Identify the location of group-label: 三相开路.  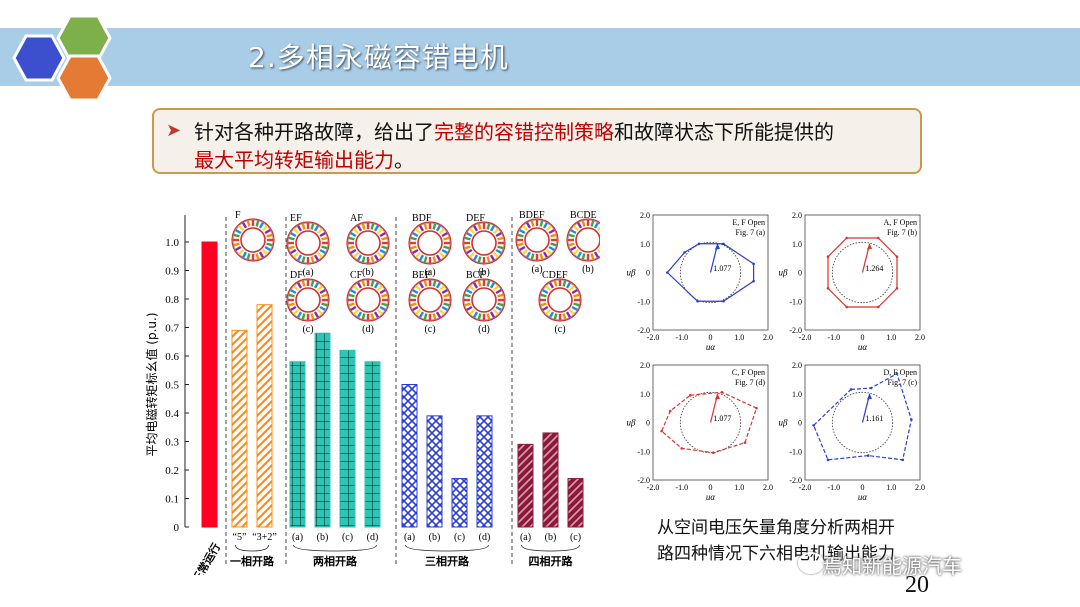
(447, 561).